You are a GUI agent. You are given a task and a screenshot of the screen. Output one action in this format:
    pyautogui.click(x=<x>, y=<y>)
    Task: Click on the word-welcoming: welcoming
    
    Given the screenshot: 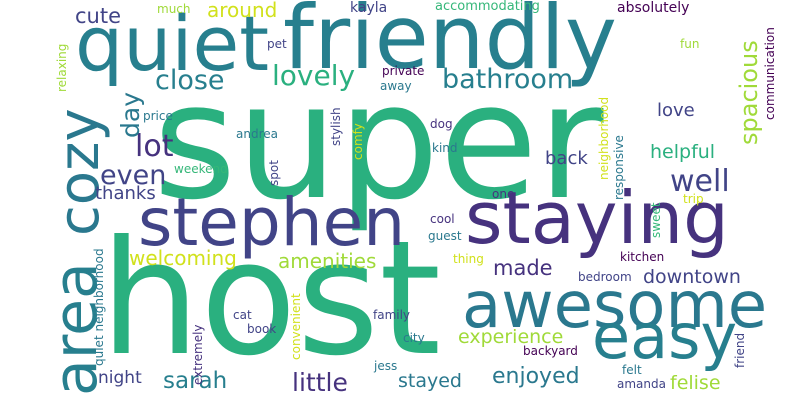 What is the action you would take?
    pyautogui.click(x=183, y=258)
    